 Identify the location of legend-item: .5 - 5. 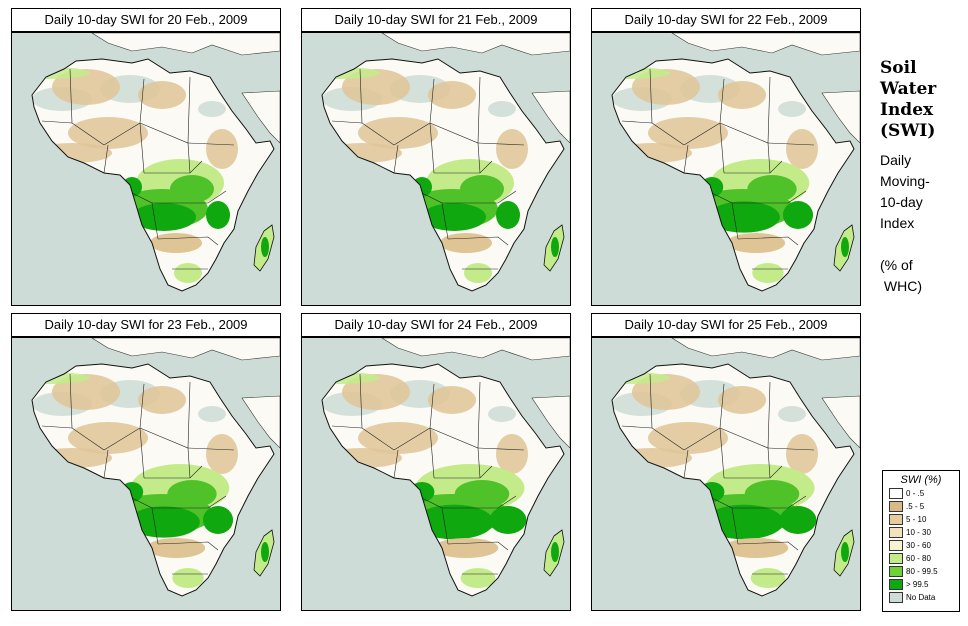
(923, 507).